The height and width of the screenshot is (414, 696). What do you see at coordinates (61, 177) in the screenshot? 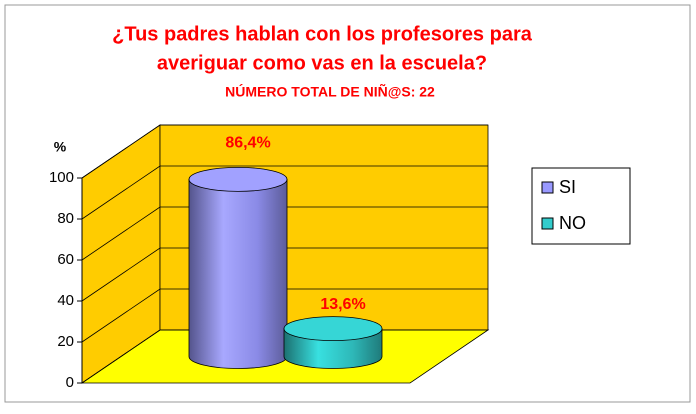
I see `y-tick-label: 100` at bounding box center [61, 177].